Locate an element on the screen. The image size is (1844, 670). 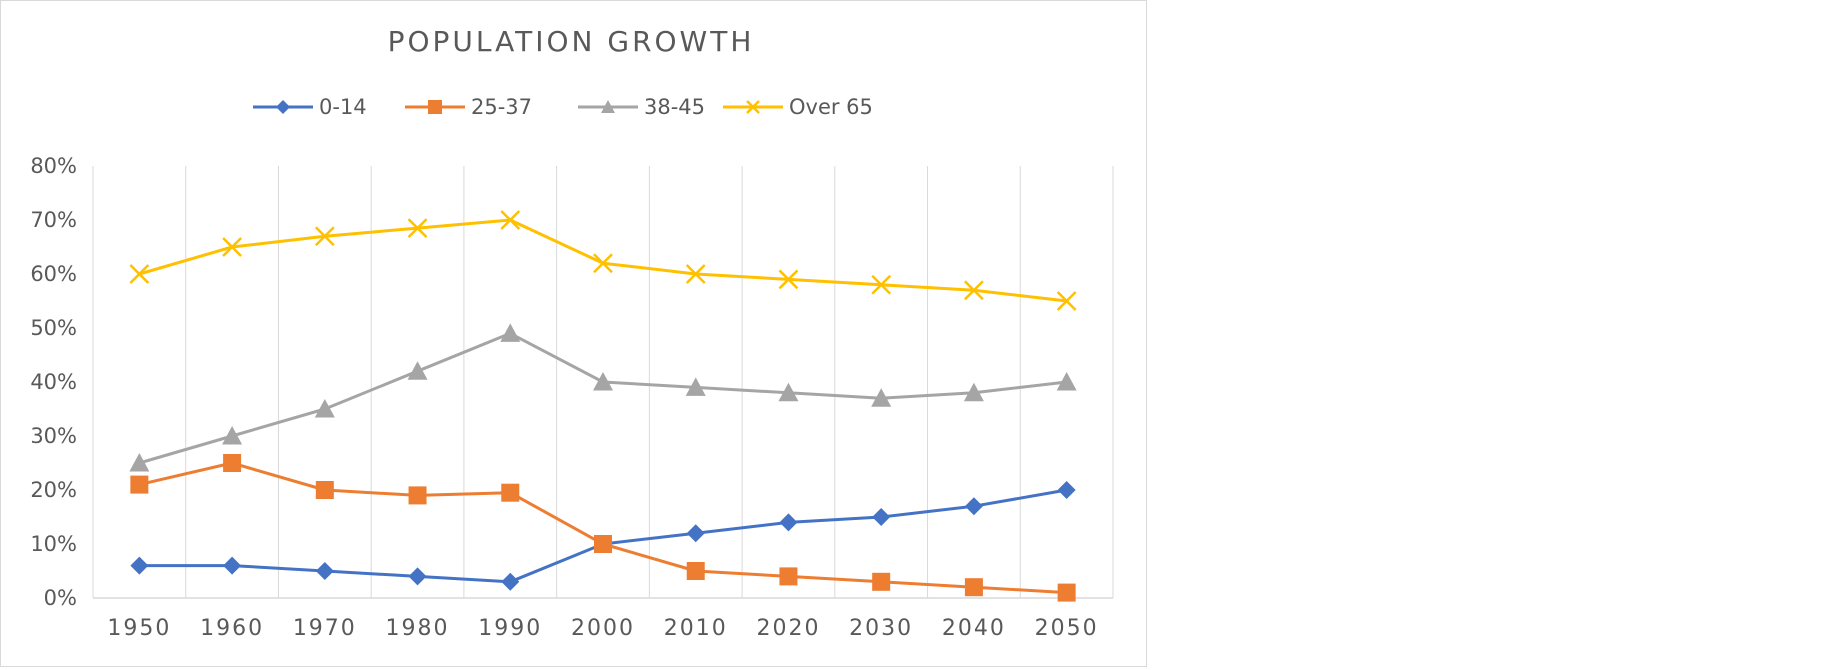
legend-item: Over 65 is located at coordinates (798, 107).